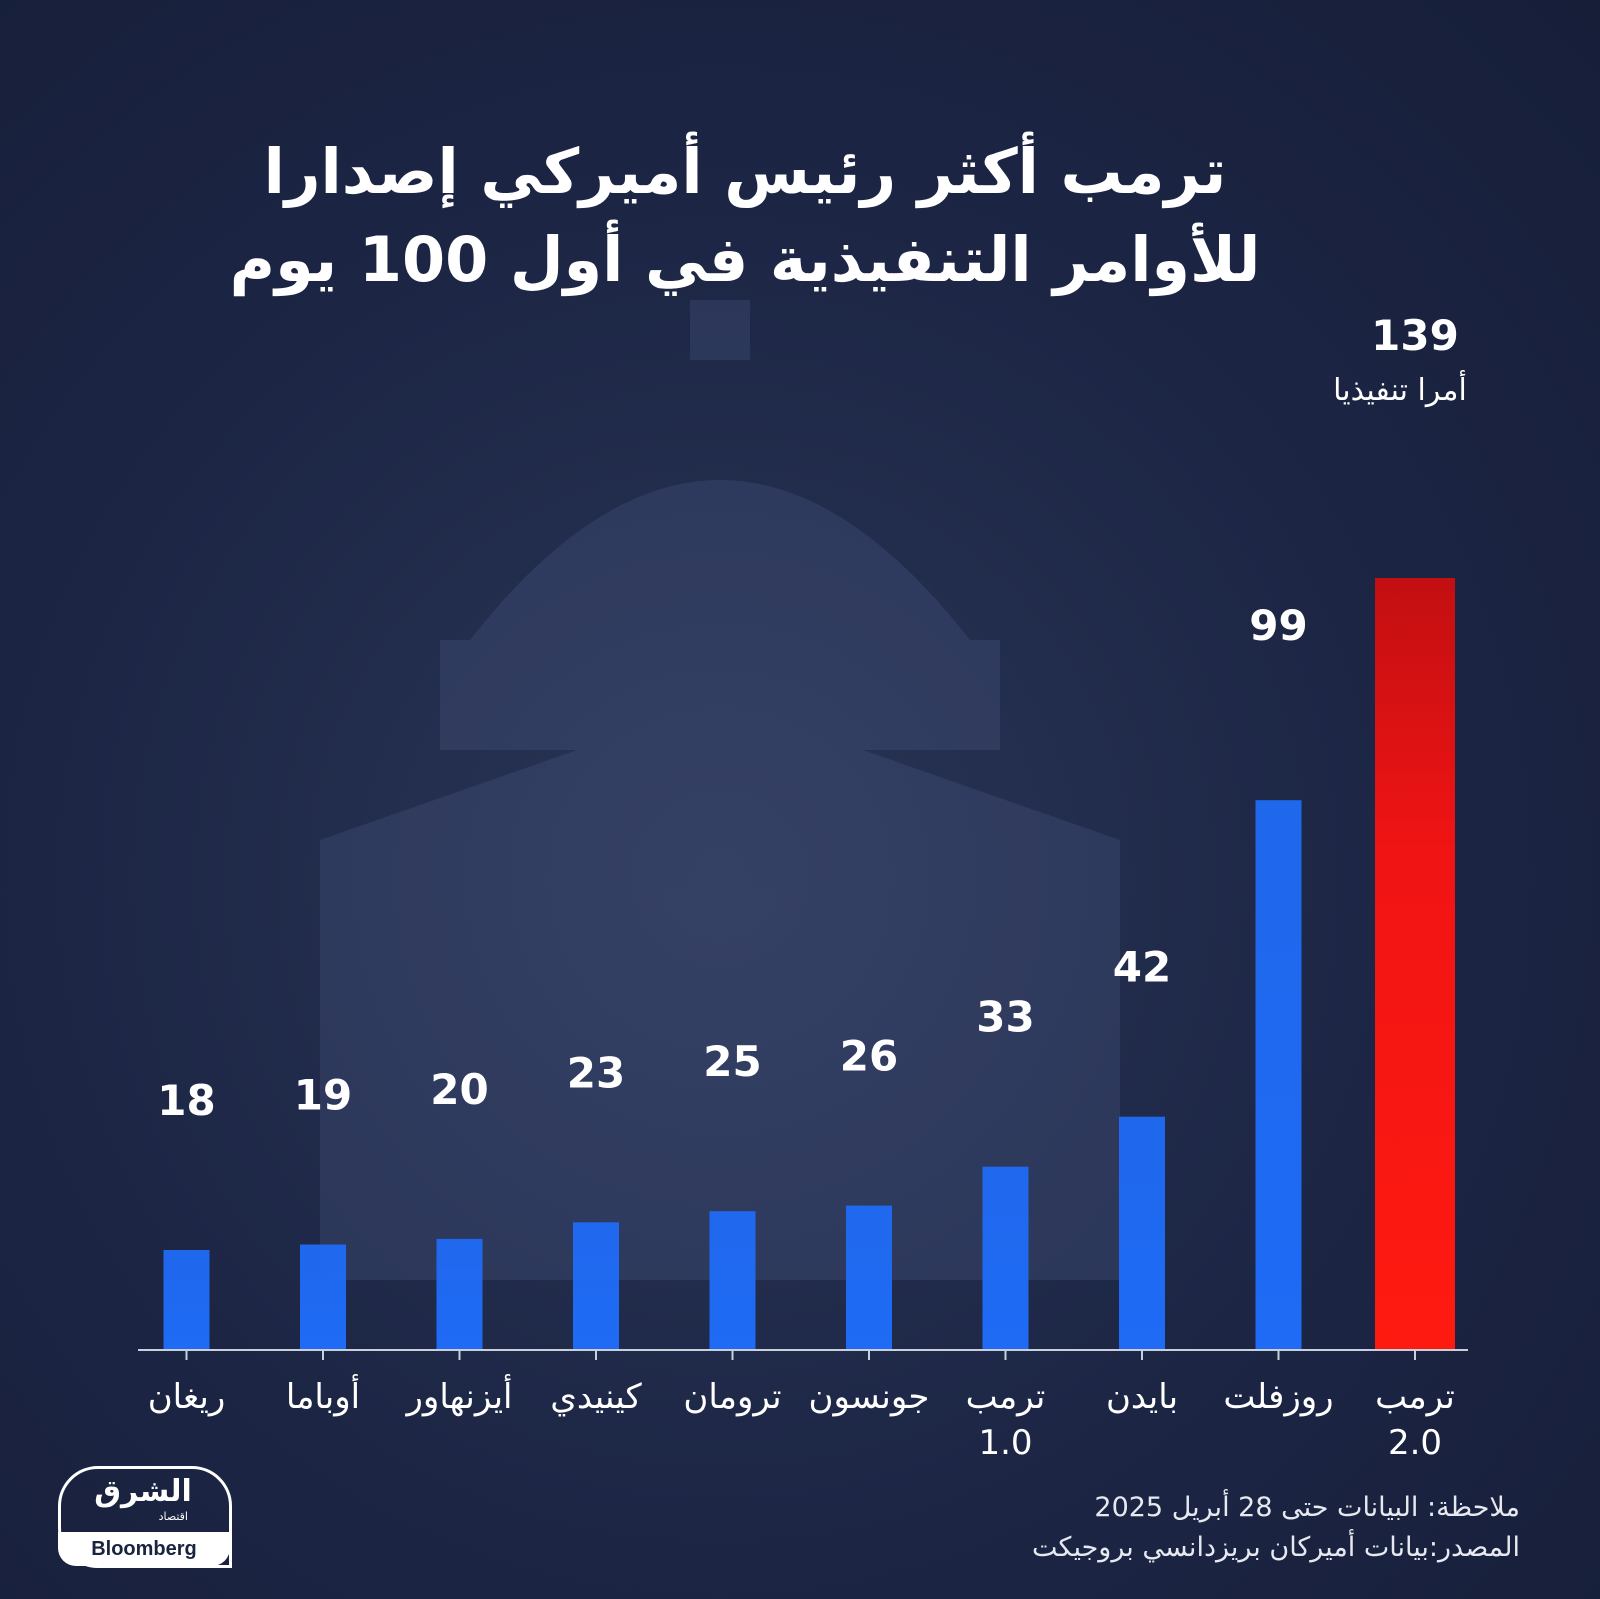 Image resolution: width=1600 pixels, height=1599 pixels. What do you see at coordinates (1276, 1547) in the screenshot?
I see `source-text: المصدر:بيانات أميركان بريزدانسي بروجيكت` at bounding box center [1276, 1547].